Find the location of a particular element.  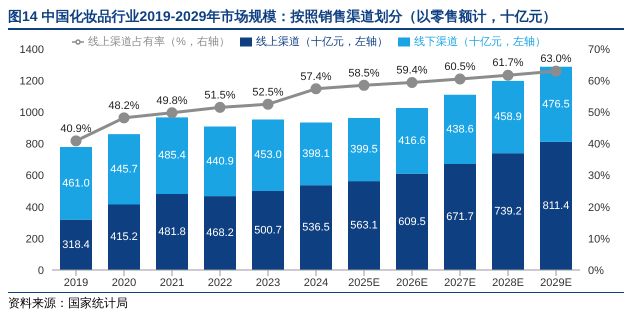

data-label: 399.5 is located at coordinates (364, 150).